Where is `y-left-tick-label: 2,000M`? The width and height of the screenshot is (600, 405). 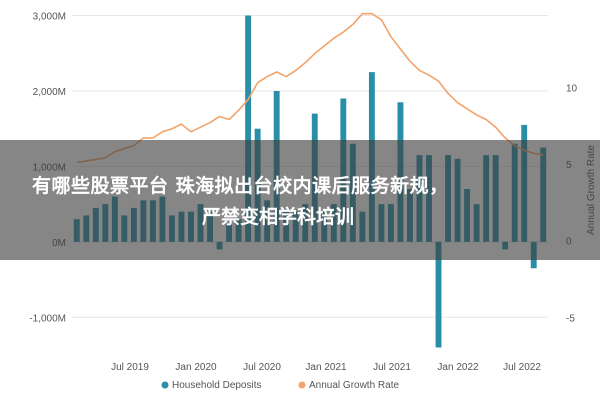 y-left-tick-label: 2,000M is located at coordinates (49, 92).